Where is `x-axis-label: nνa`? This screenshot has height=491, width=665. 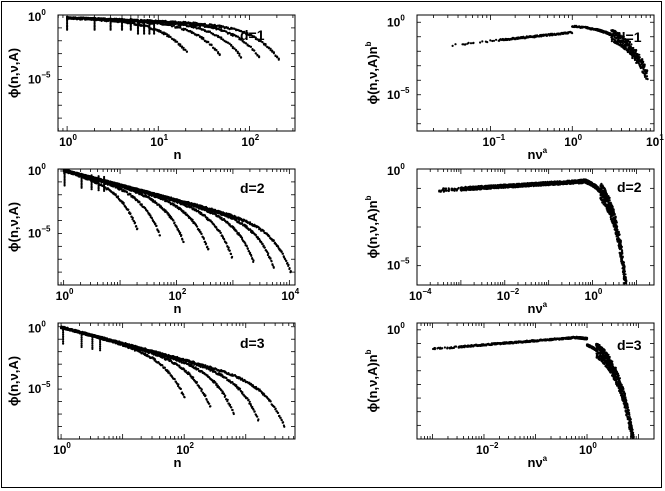 x-axis-label: nνa is located at coordinates (538, 308).